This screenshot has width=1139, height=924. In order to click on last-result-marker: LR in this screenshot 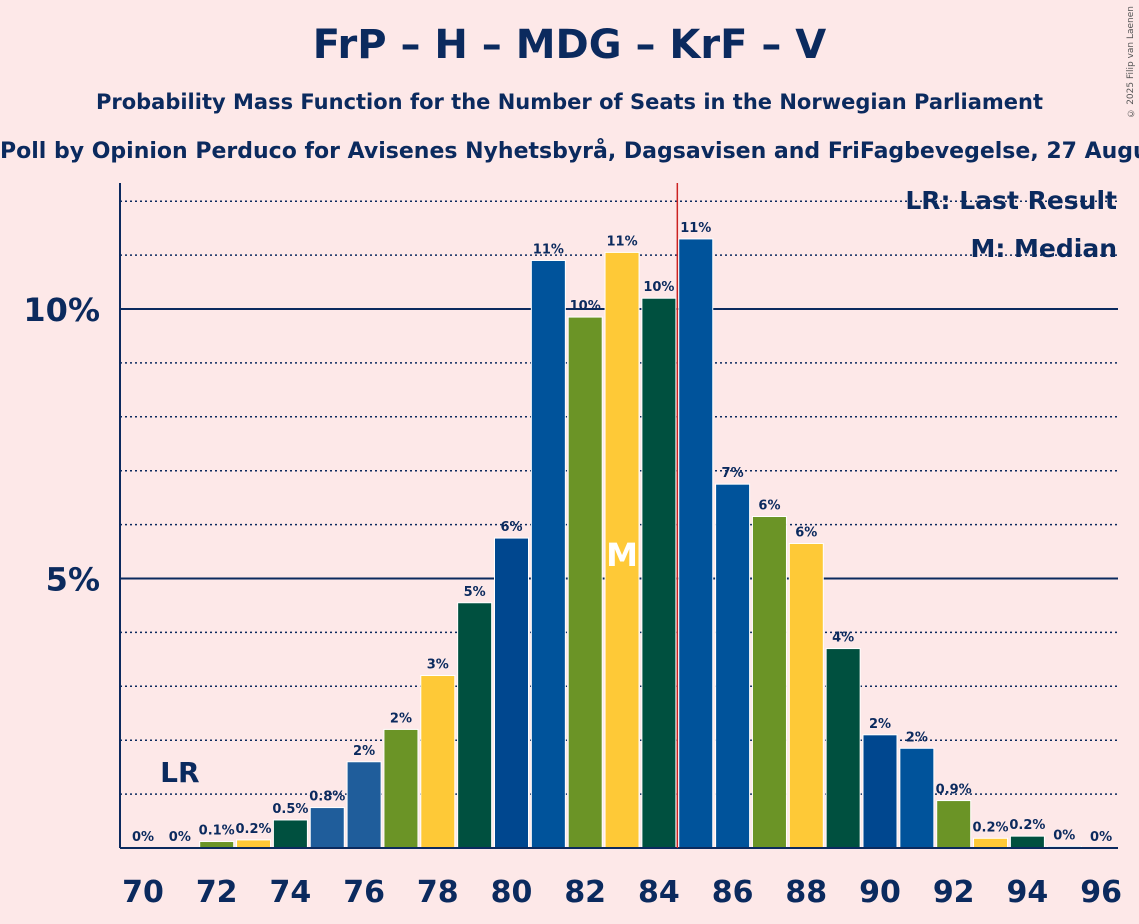, I will do `click(179, 772)`.